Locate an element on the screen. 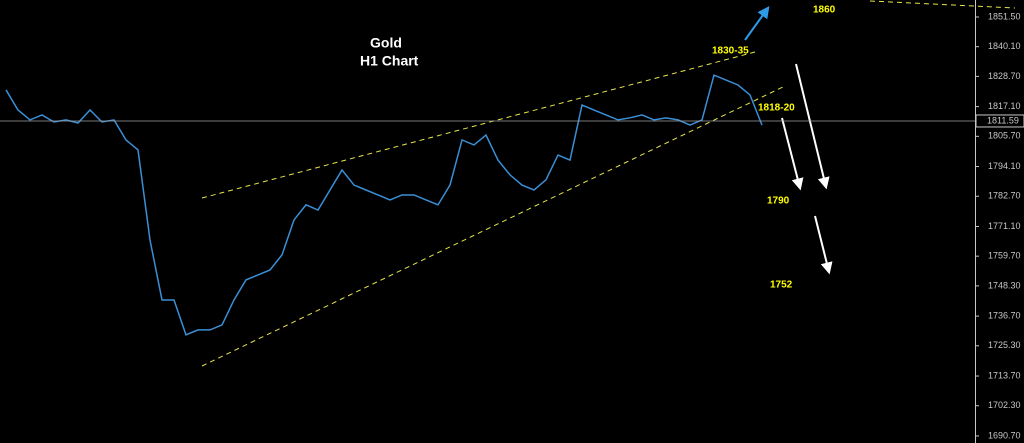 Image resolution: width=1024 pixels, height=443 pixels. y-tick-label: 1713.70 is located at coordinates (1004, 375).